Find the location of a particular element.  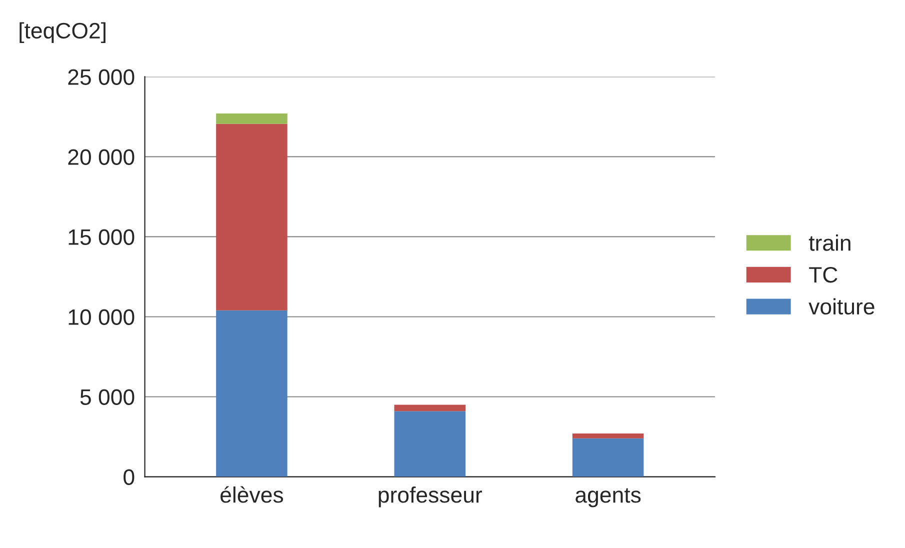

x-tick-label: agents is located at coordinates (608, 498).